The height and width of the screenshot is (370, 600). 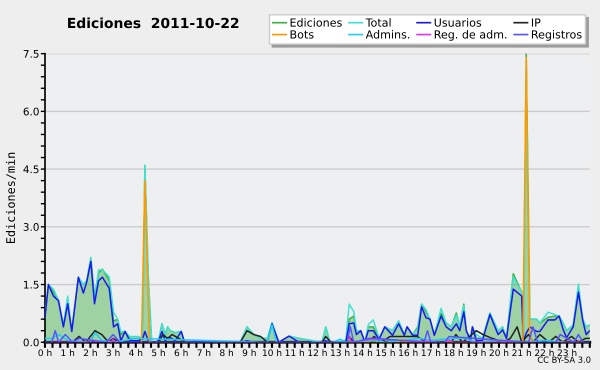 I want to click on text: CC BY-SA 3.0, so click(x=564, y=359).